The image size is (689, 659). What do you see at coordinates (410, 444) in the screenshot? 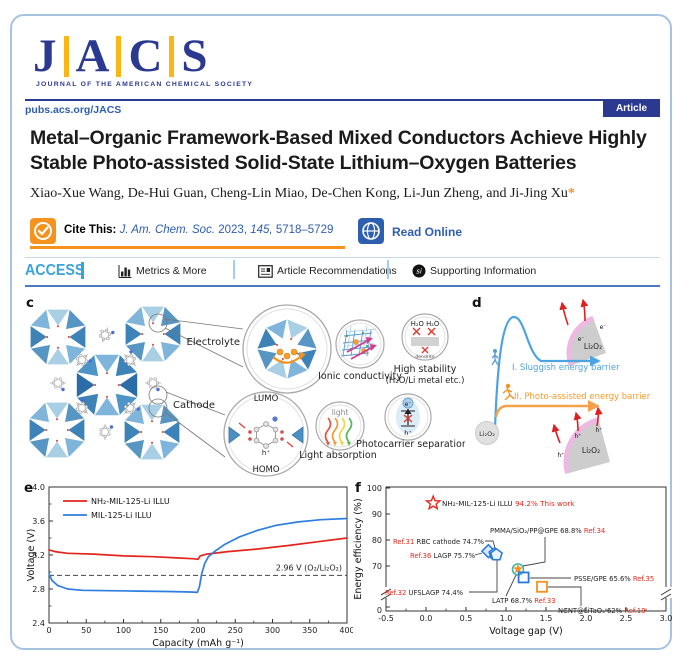
I see `photocarrier-separation-label: Photocarrier separation` at bounding box center [410, 444].